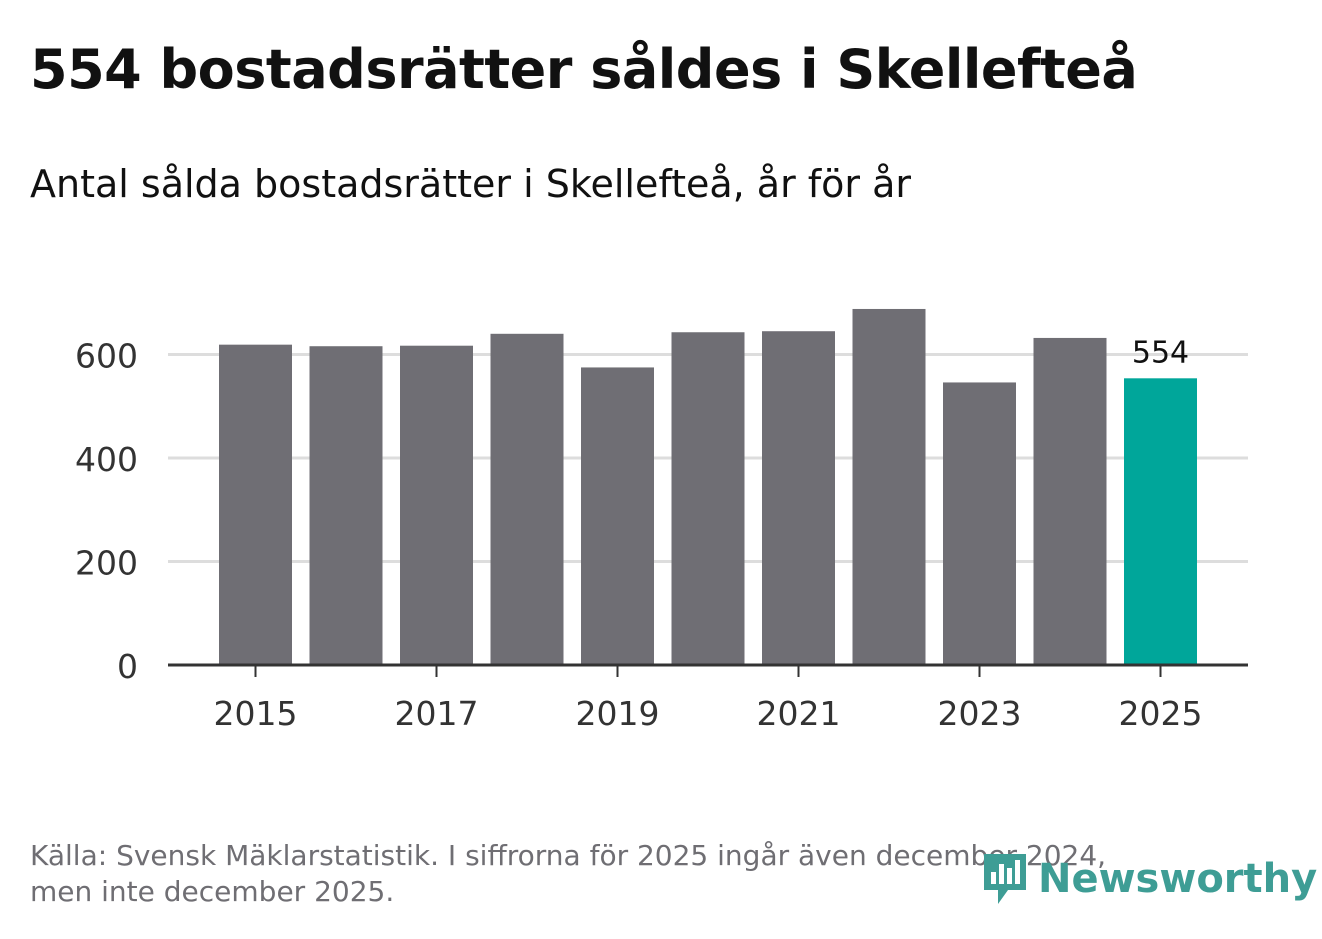 This screenshot has width=1322, height=939. What do you see at coordinates (1161, 713) in the screenshot?
I see `x-tick-label-2025: 2025` at bounding box center [1161, 713].